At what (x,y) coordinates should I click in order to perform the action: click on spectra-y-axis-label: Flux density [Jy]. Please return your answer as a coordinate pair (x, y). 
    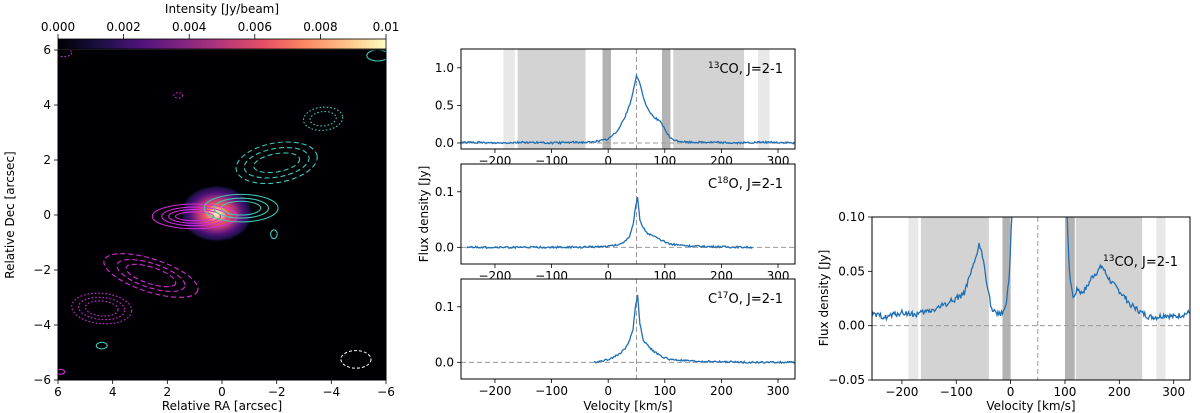
    Looking at the image, I should click on (424, 214).